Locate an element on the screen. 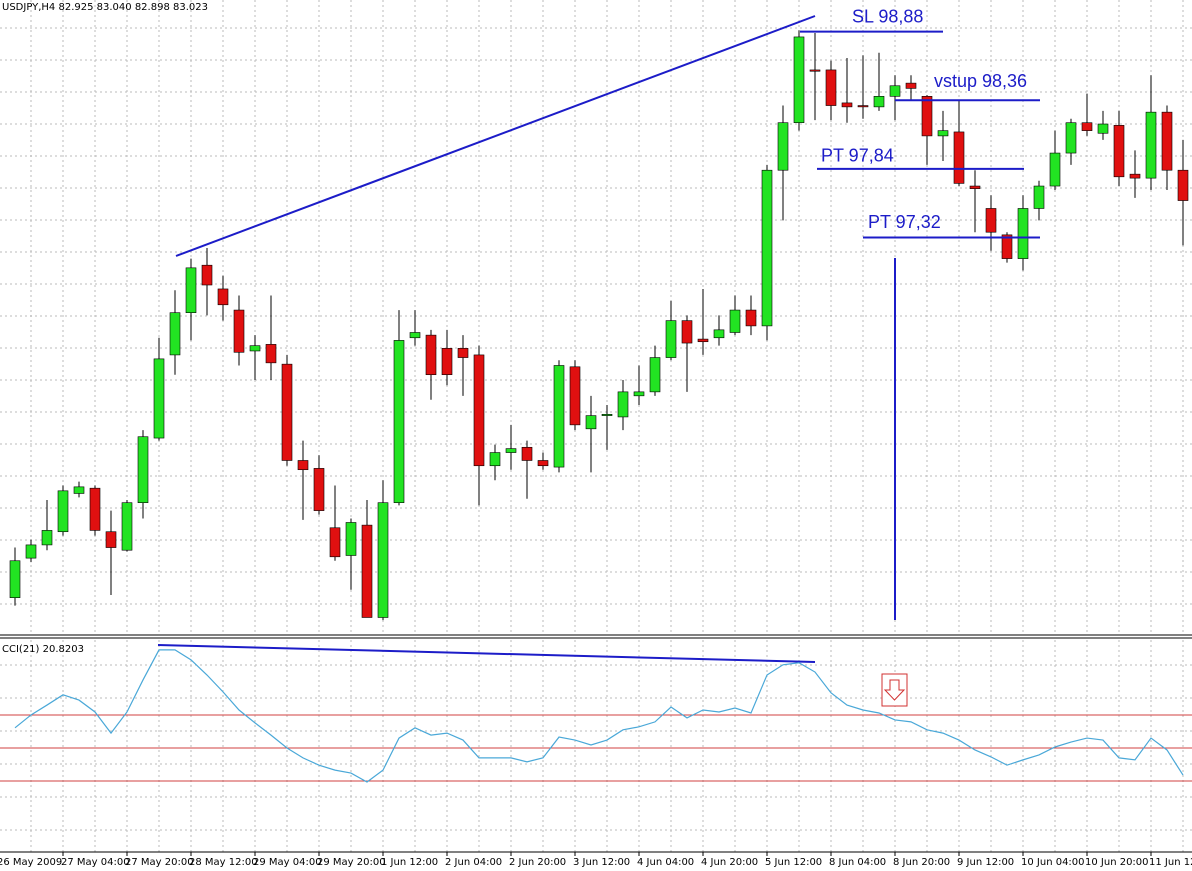  x-tick-label: 4 Jun 20:00 is located at coordinates (729, 862).